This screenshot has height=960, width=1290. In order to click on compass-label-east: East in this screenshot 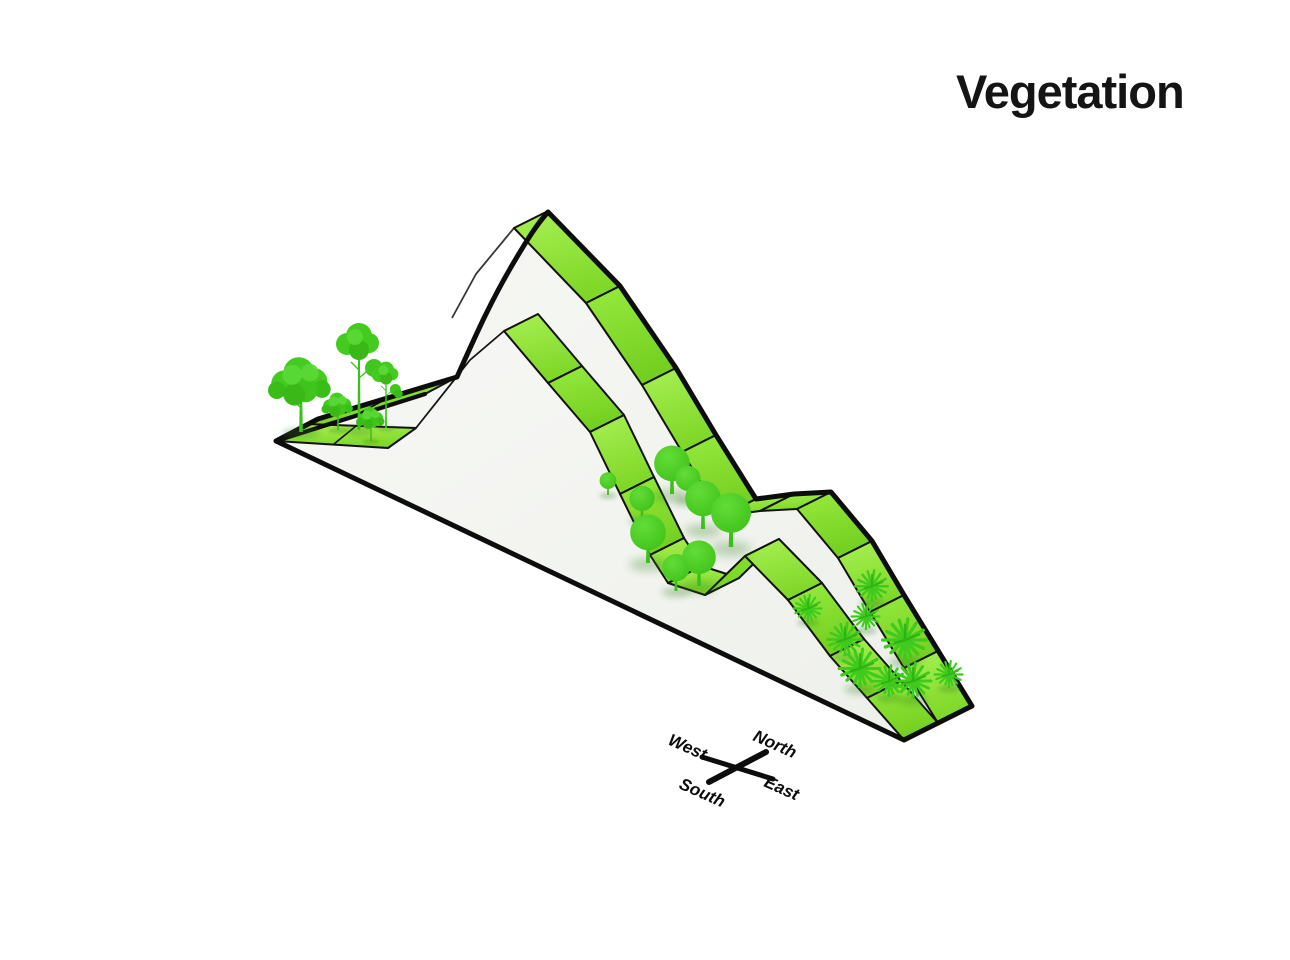, I will do `click(782, 788)`.